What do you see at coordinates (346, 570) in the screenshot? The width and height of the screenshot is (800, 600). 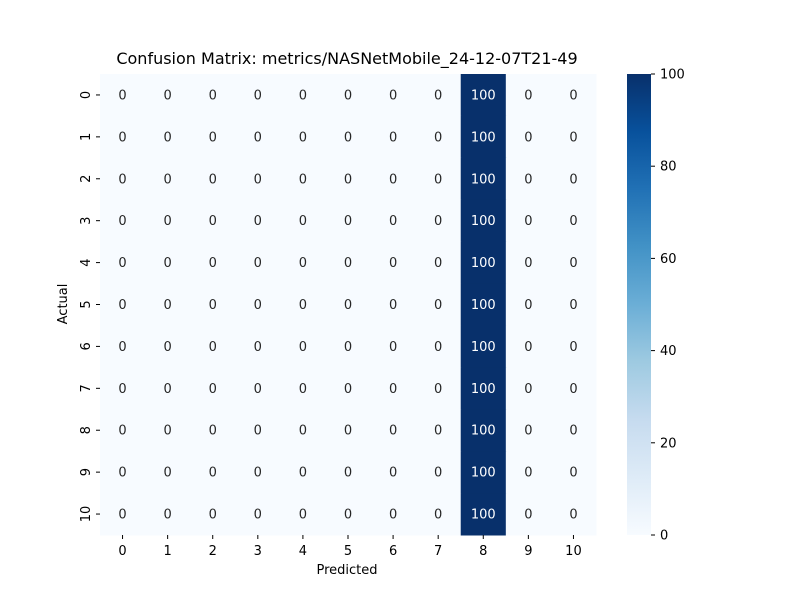 I see `x-axis-label: Predicted` at bounding box center [346, 570].